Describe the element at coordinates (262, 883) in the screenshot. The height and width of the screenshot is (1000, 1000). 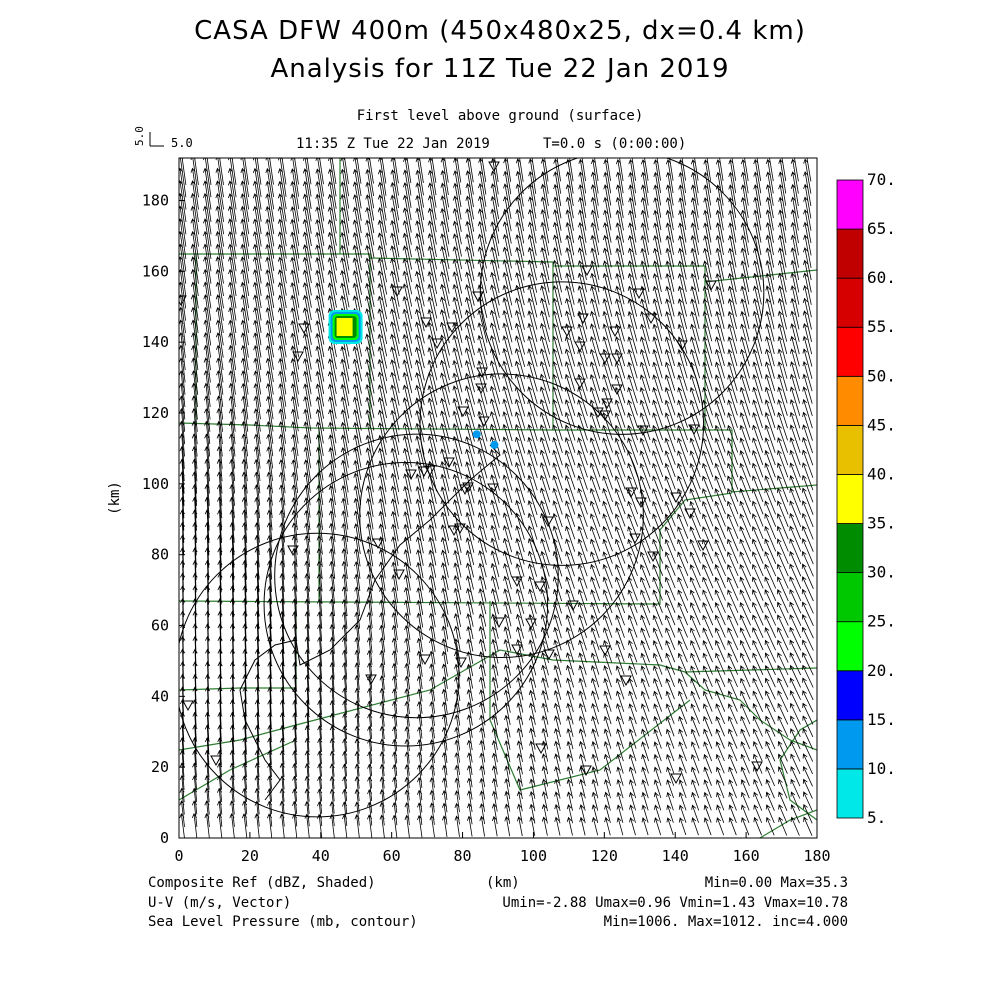
I see `field-label-reflectivity: Composite Ref (dBZ, Shaded)` at that location.